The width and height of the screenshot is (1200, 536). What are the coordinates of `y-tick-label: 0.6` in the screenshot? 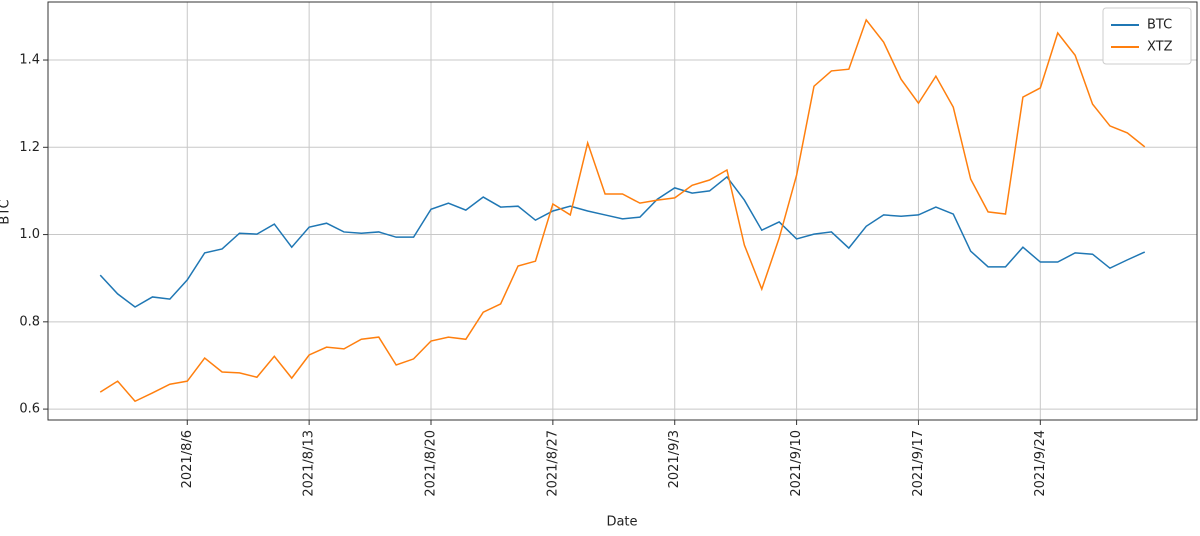 It's located at (29, 409).